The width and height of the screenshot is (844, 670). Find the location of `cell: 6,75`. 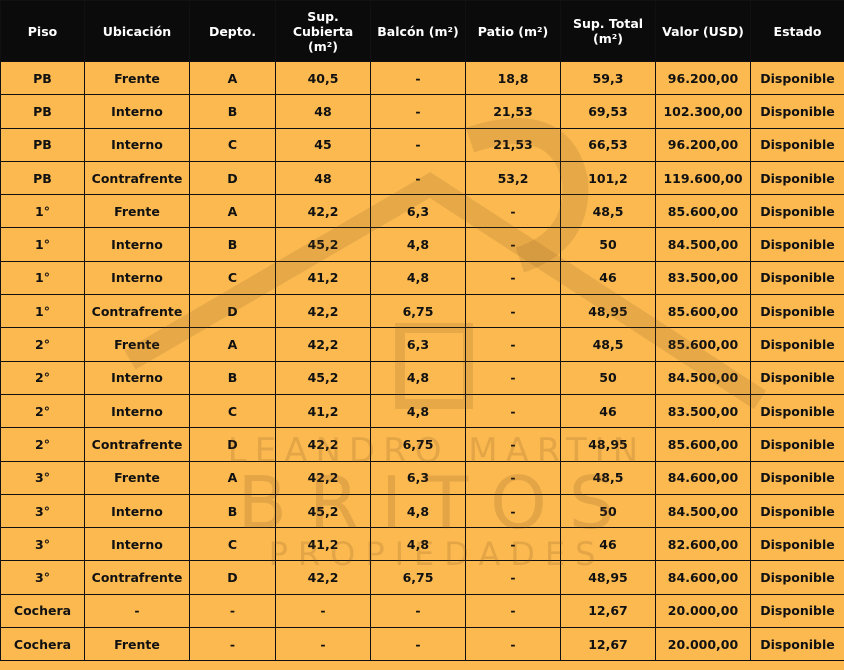

cell: 6,75 is located at coordinates (418, 577).